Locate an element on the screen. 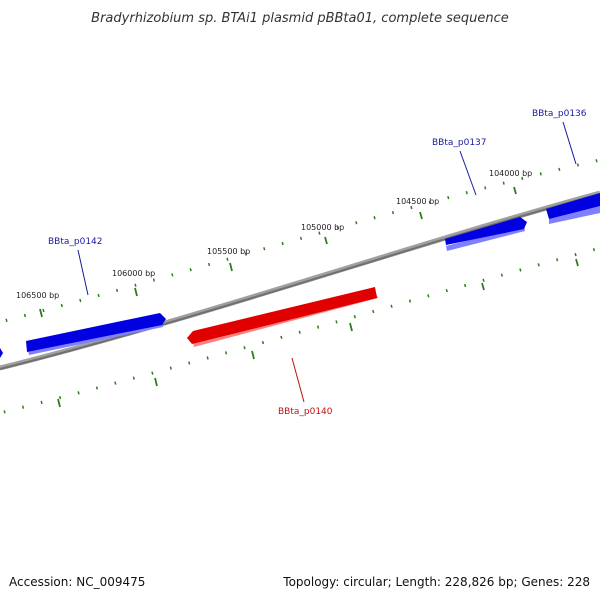 The height and width of the screenshot is (605, 600). gene-bbta-p0136-feature is located at coordinates (573, 208).